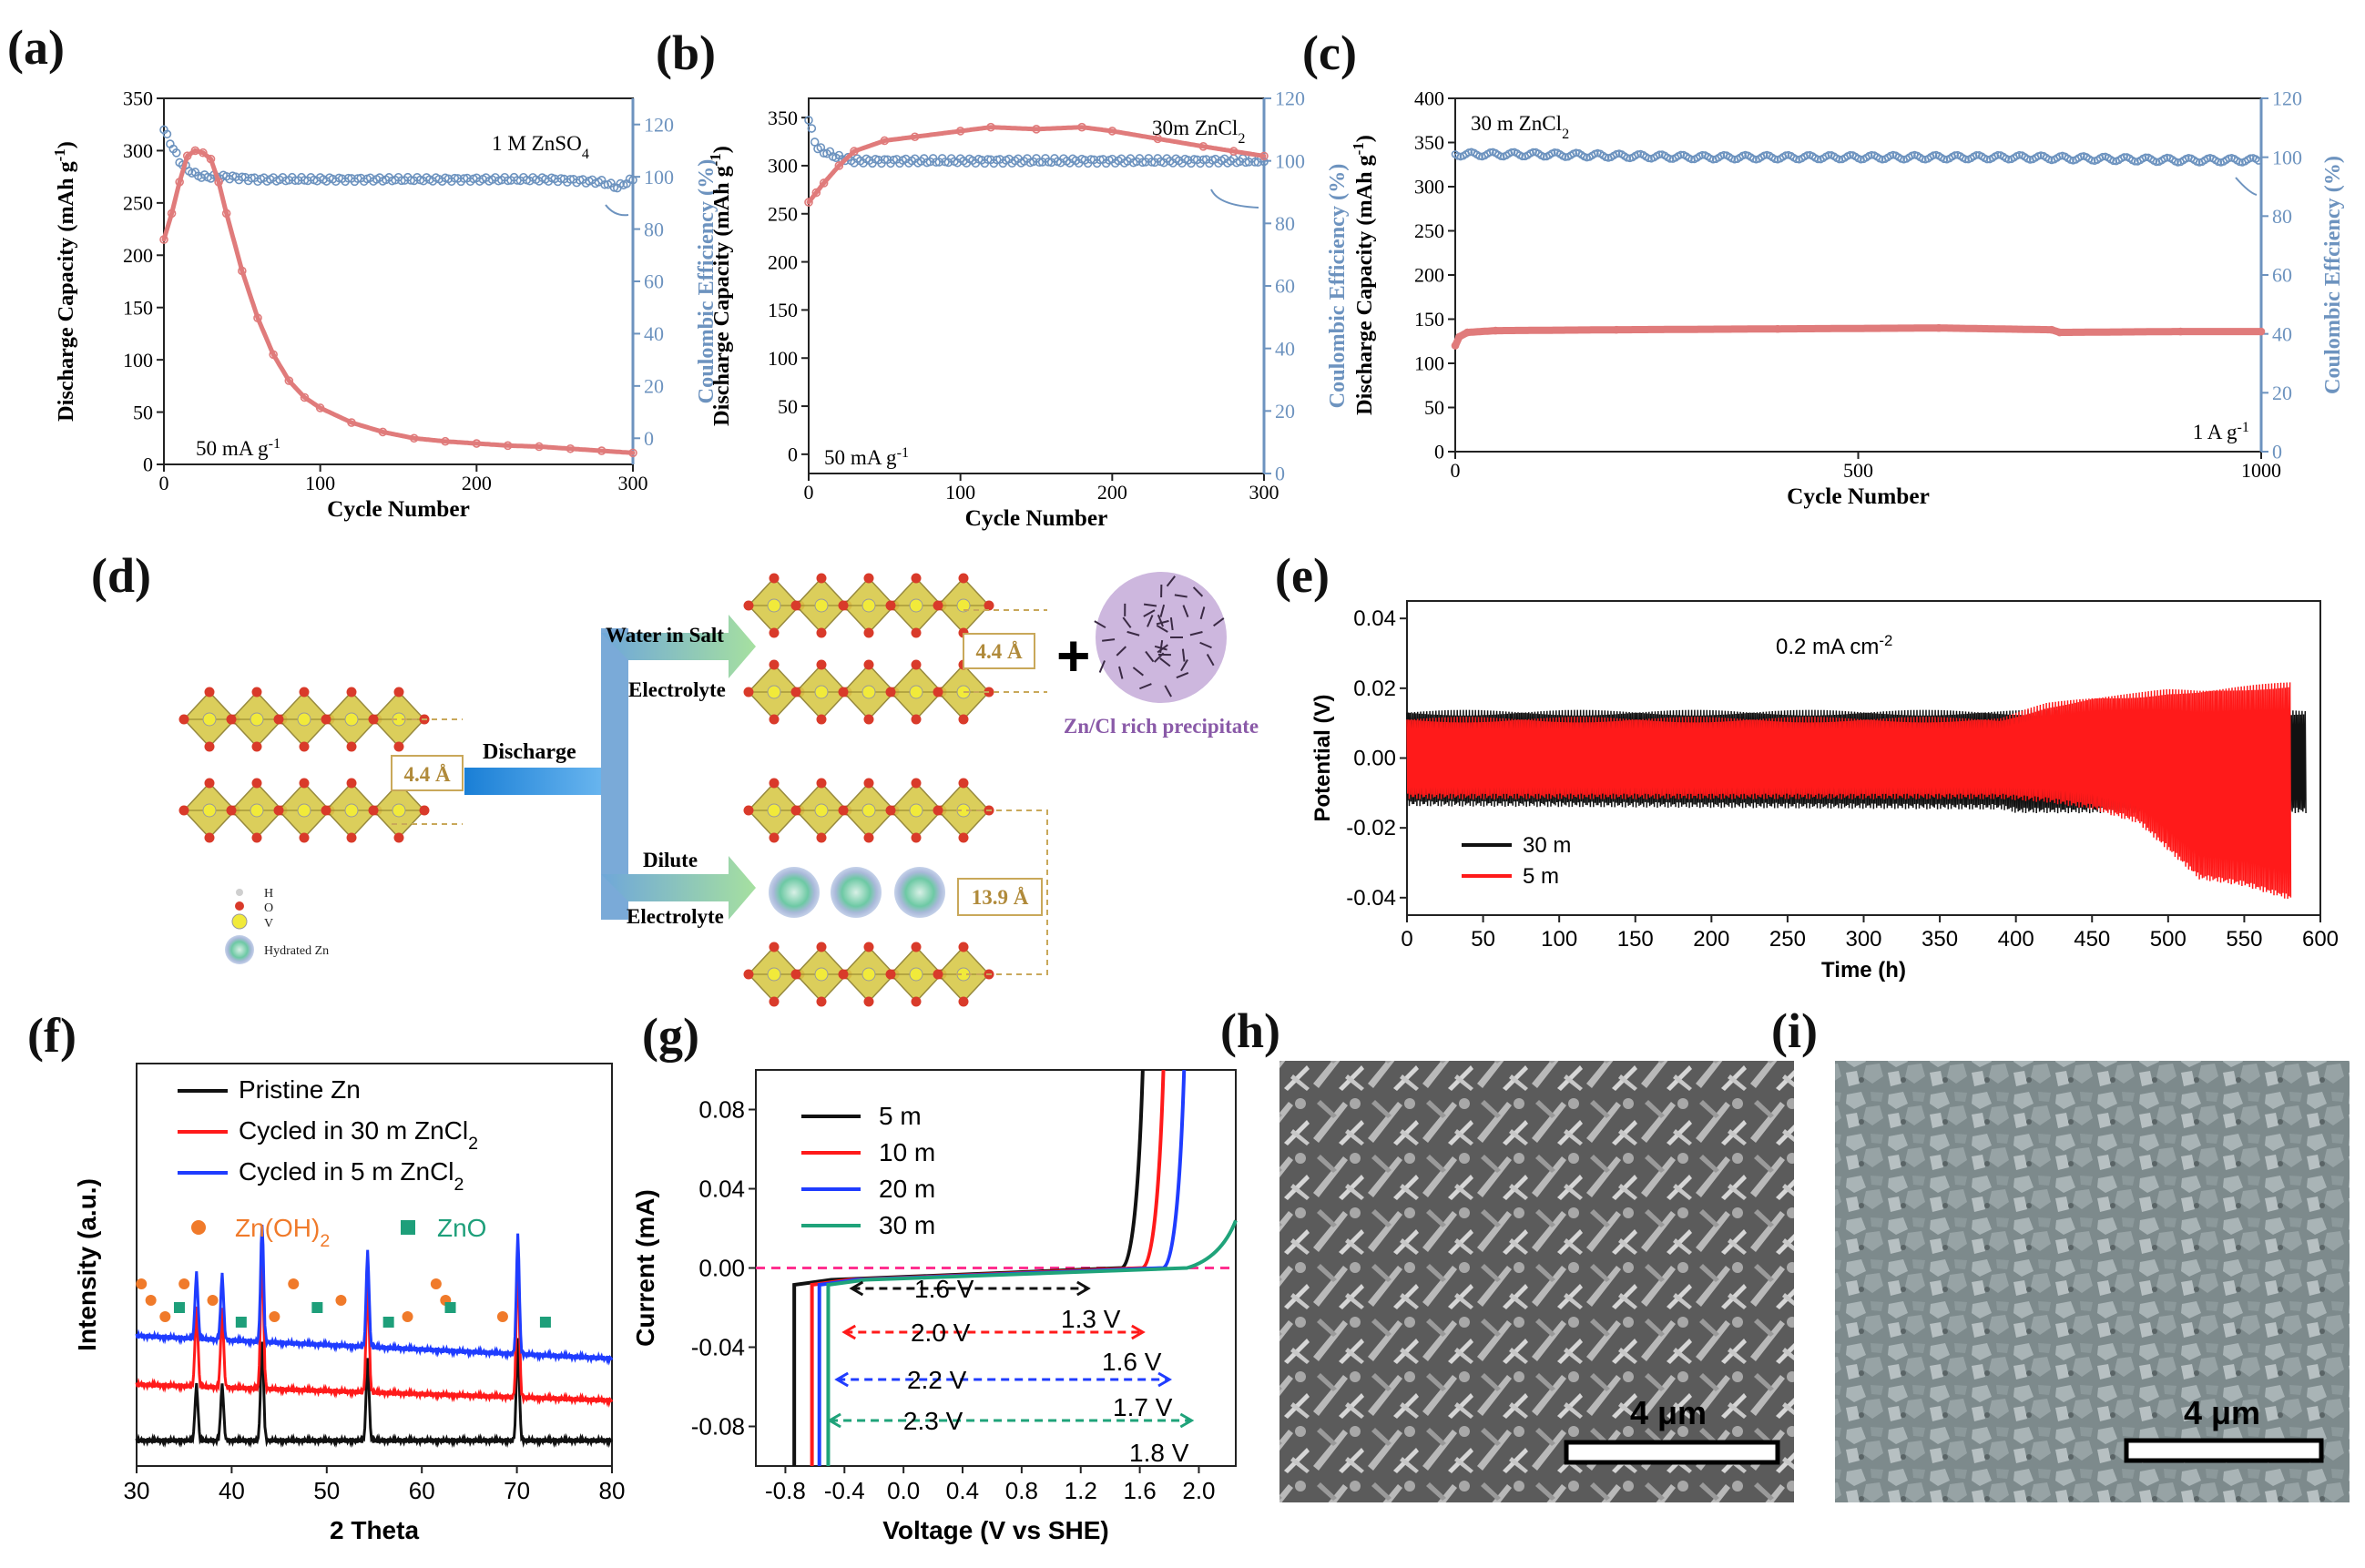 The image size is (2365, 1568). I want to click on y-axis-label: Current (mA), so click(645, 1268).